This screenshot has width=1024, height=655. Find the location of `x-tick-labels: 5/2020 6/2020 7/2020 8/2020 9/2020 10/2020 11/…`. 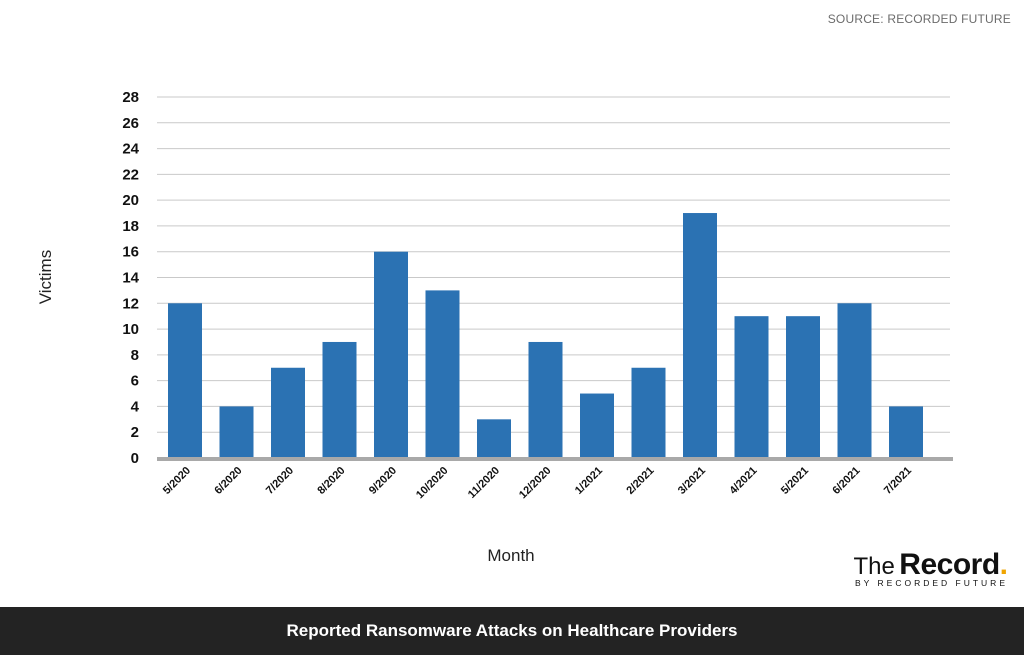

x-tick-labels: 5/2020 6/2020 7/2020 8/2020 9/2020 10/2020 11/… is located at coordinates (537, 483).